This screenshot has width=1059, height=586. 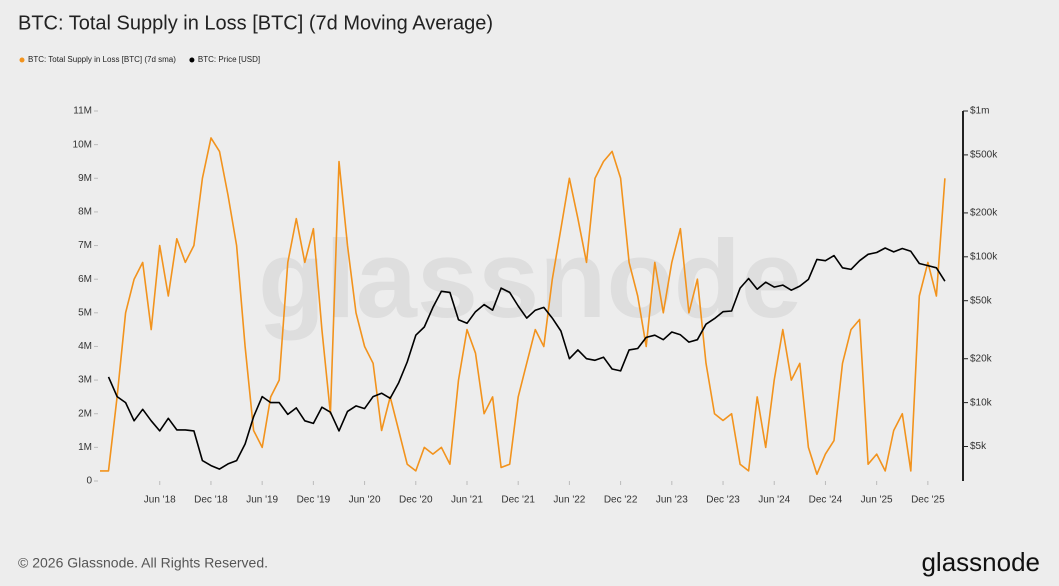 What do you see at coordinates (82, 144) in the screenshot?
I see `y-tick-label: 10M` at bounding box center [82, 144].